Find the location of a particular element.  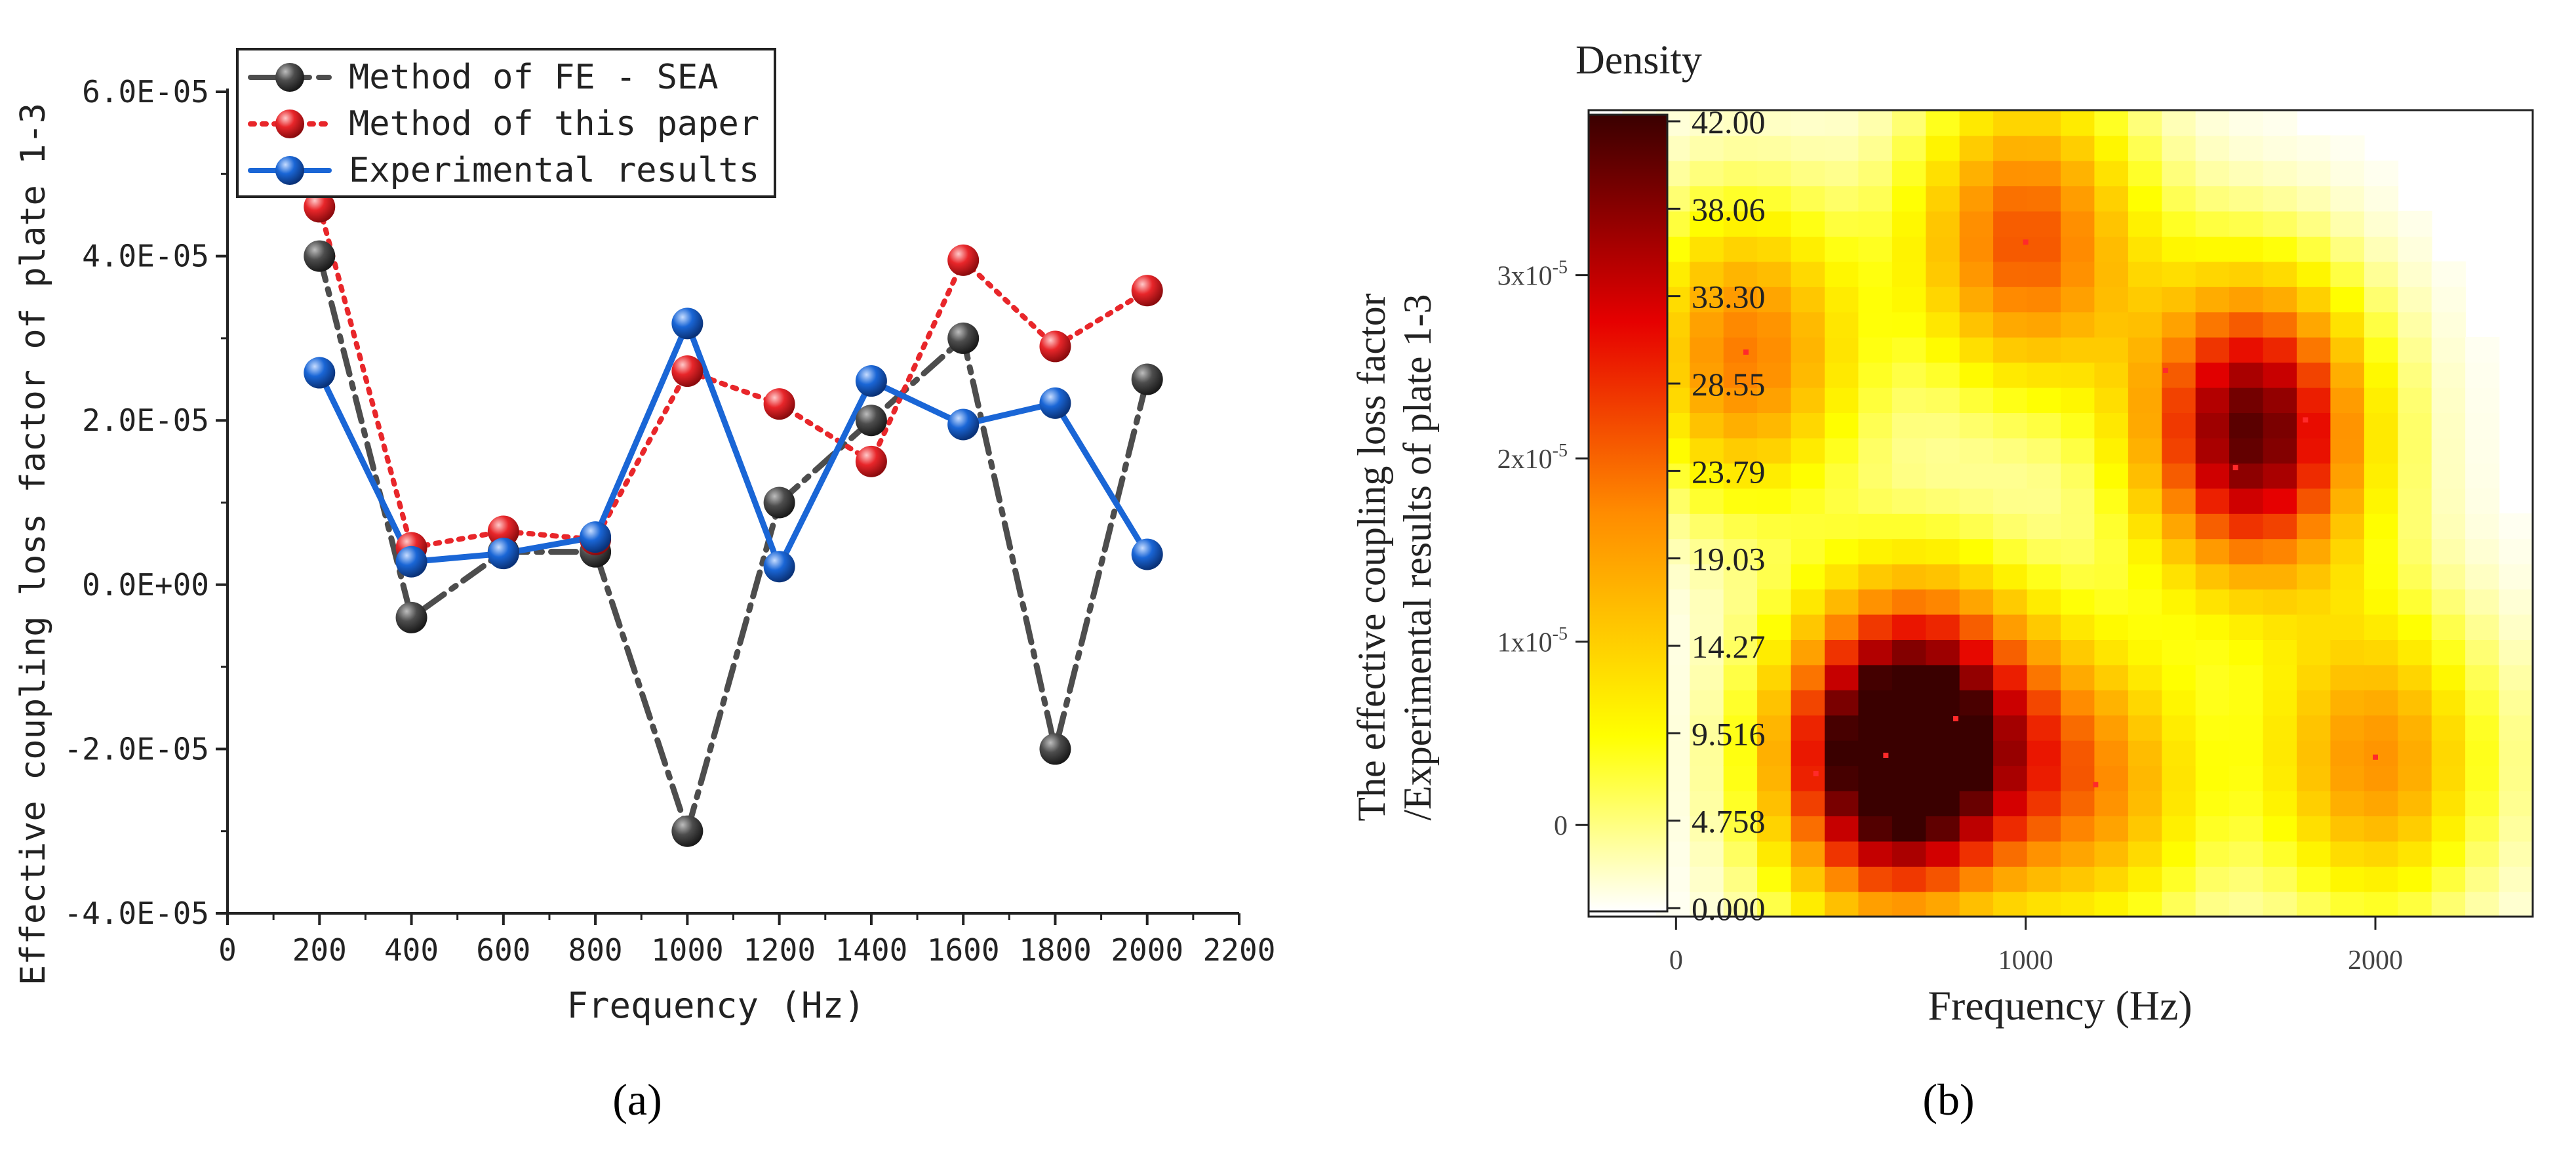

y-tick-label: 1x10⁻⁵ is located at coordinates (1532, 641).